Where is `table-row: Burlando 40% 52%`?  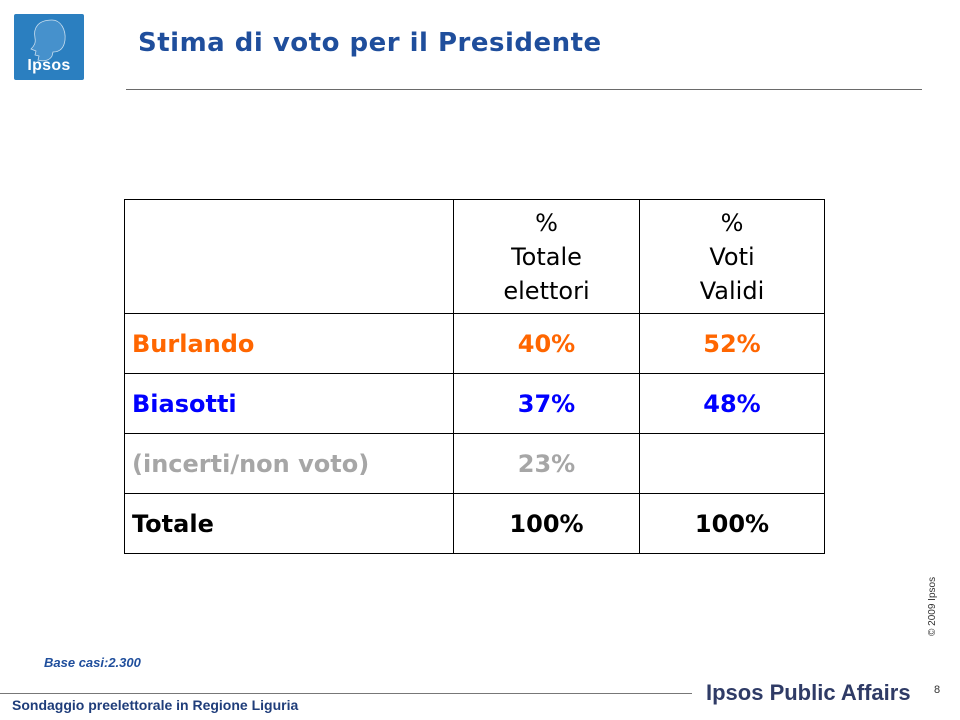 table-row: Burlando 40% 52% is located at coordinates (474, 343).